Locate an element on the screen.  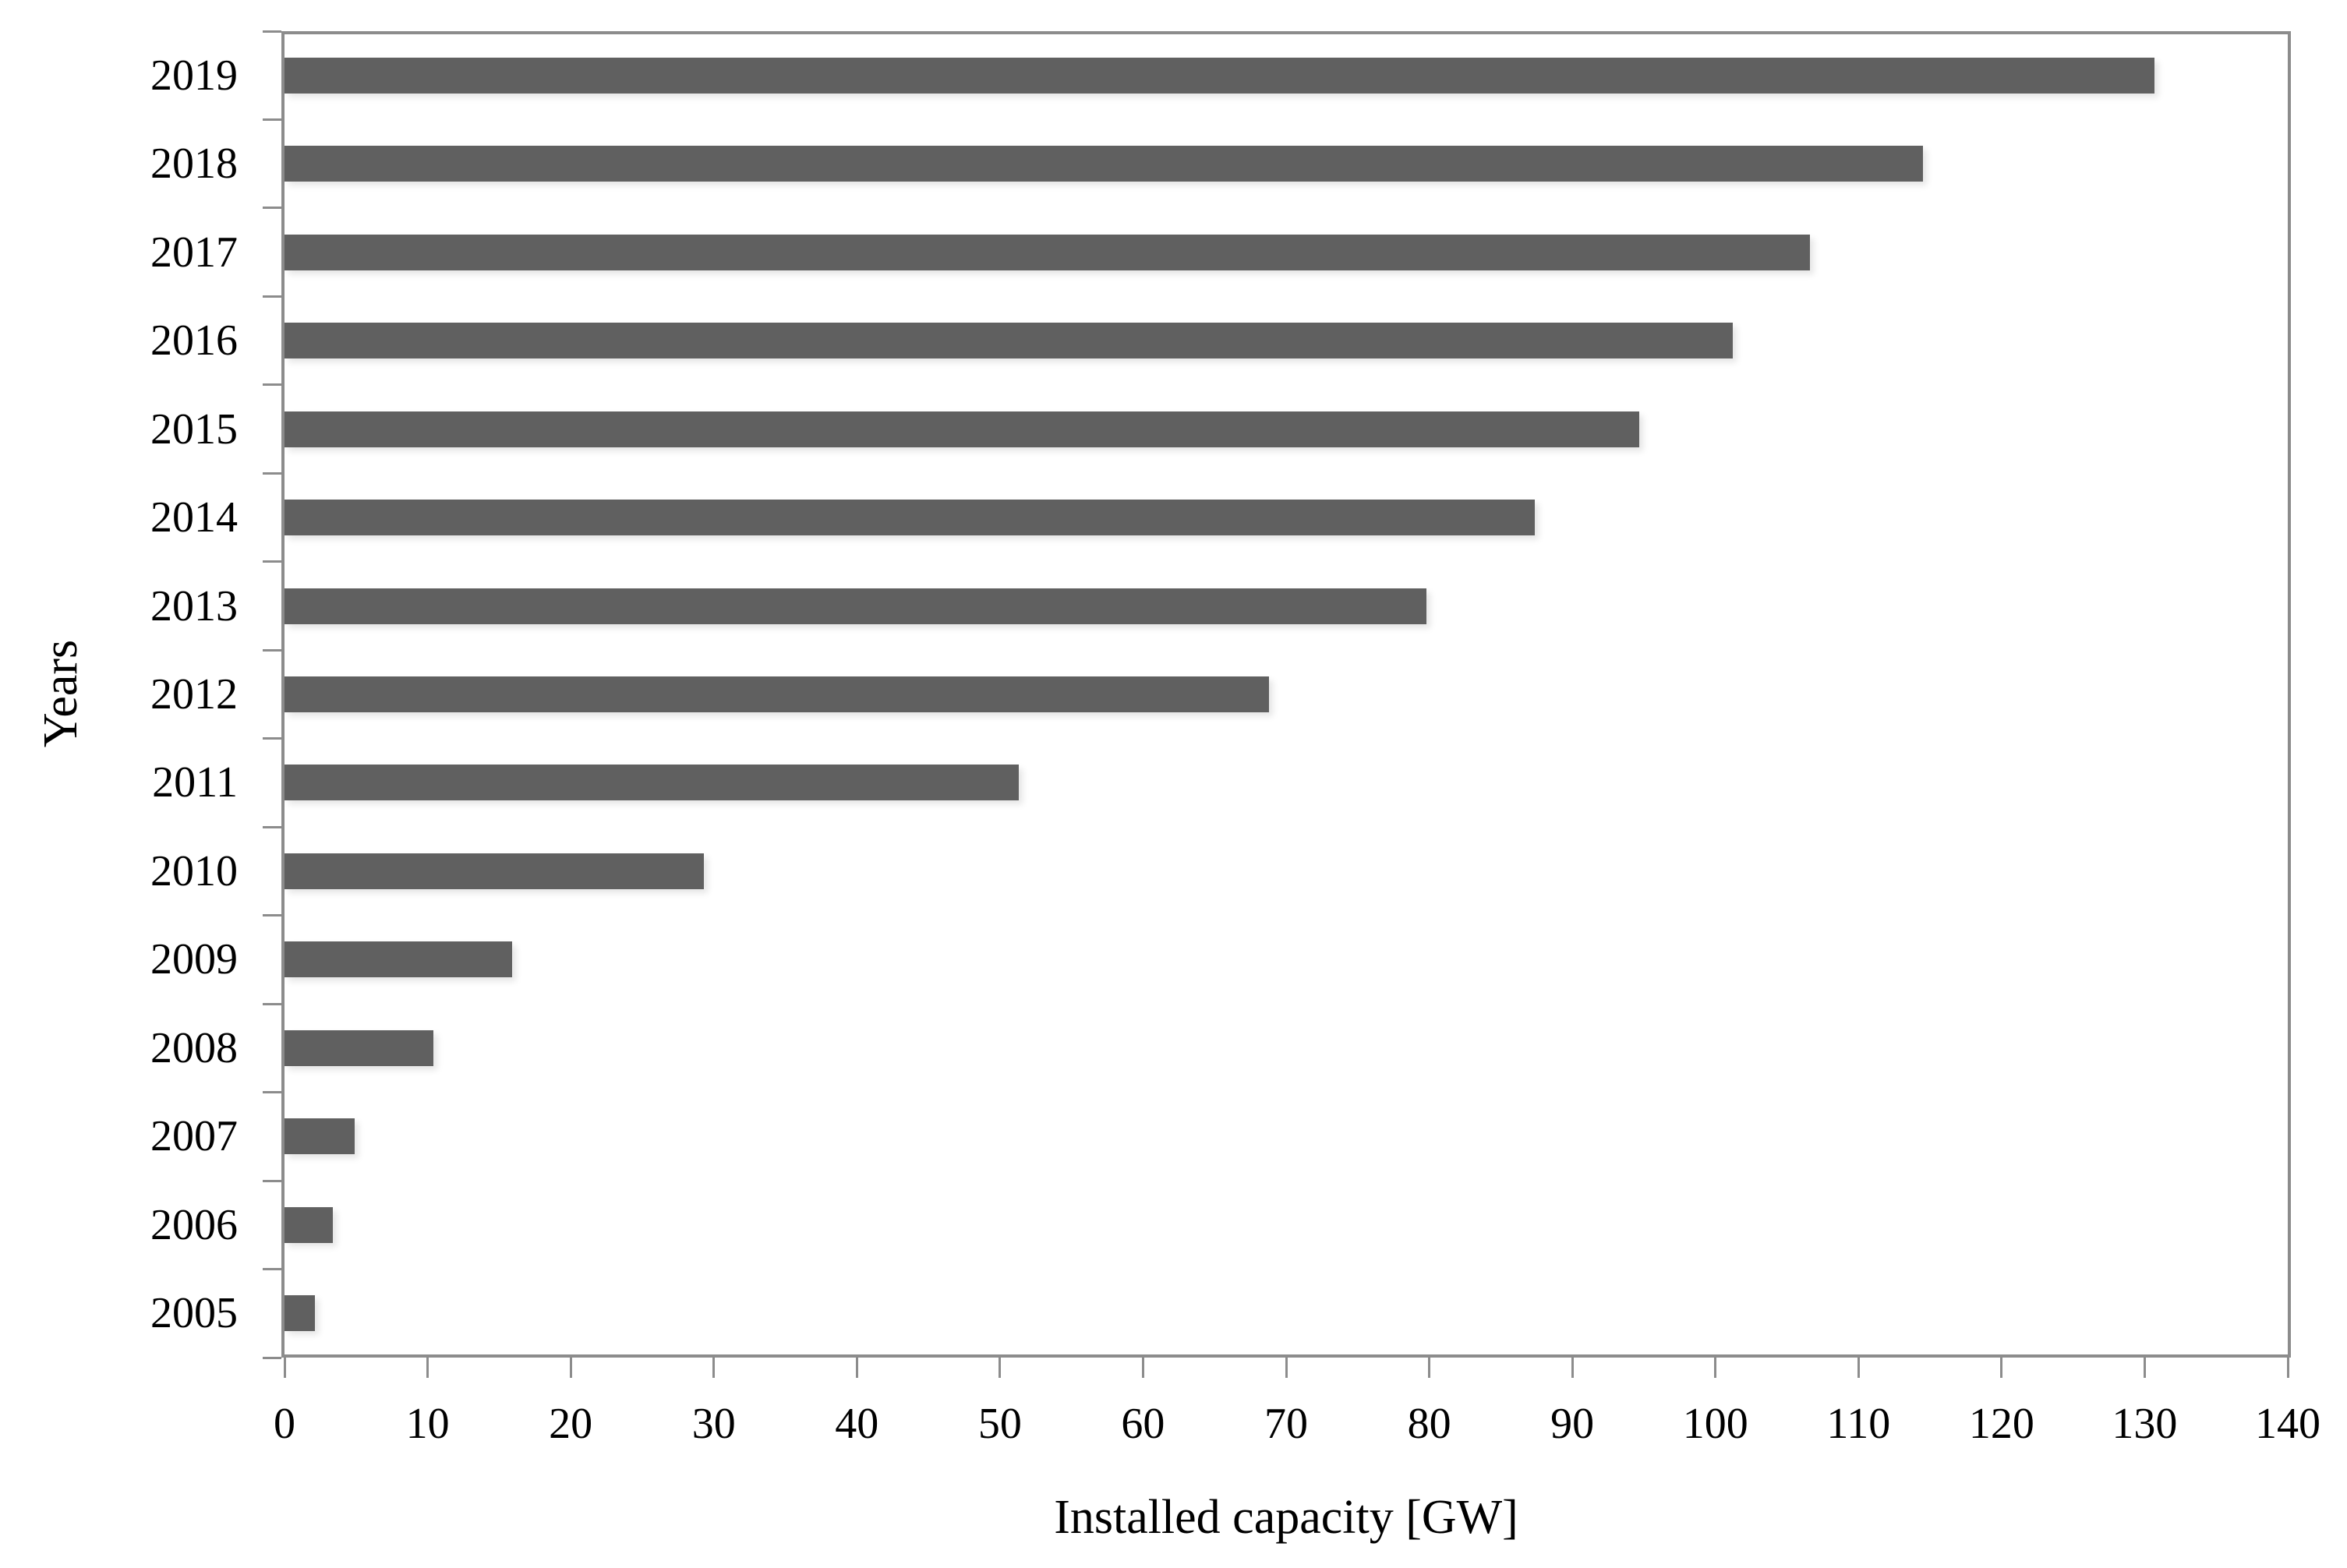
bar-2017 is located at coordinates (1047, 252).